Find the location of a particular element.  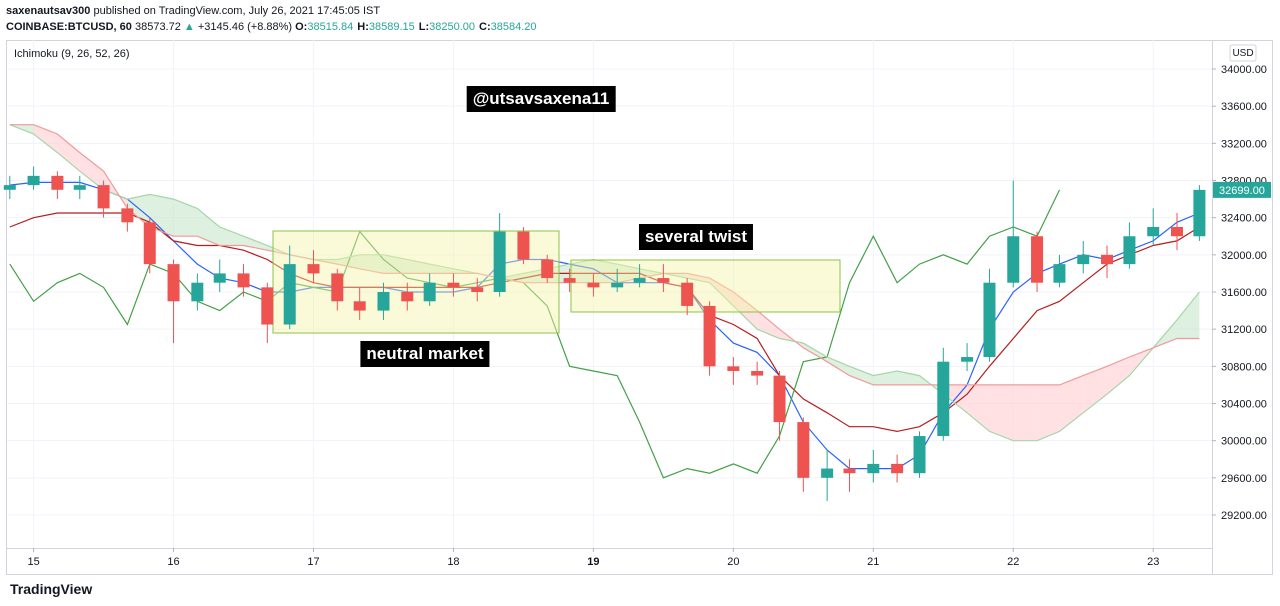

brand: TradingView is located at coordinates (51, 589).